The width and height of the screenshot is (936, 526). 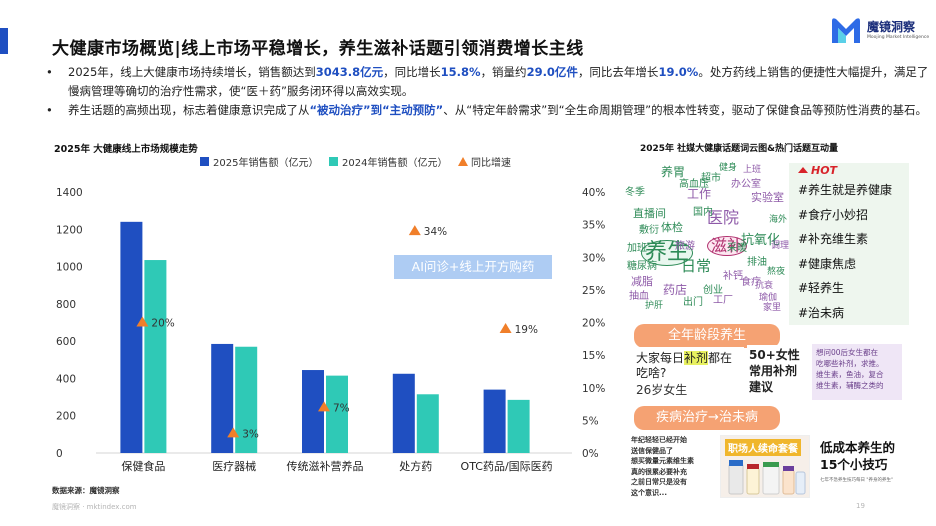 What do you see at coordinates (833, 214) in the screenshot?
I see `hot-topic-item: #食疗小妙招` at bounding box center [833, 214].